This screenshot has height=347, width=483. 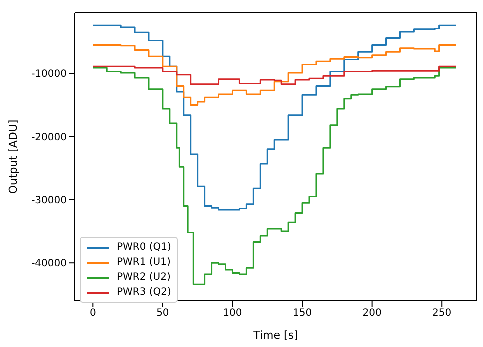 I want to click on x-tick-label: 250, so click(x=442, y=314).